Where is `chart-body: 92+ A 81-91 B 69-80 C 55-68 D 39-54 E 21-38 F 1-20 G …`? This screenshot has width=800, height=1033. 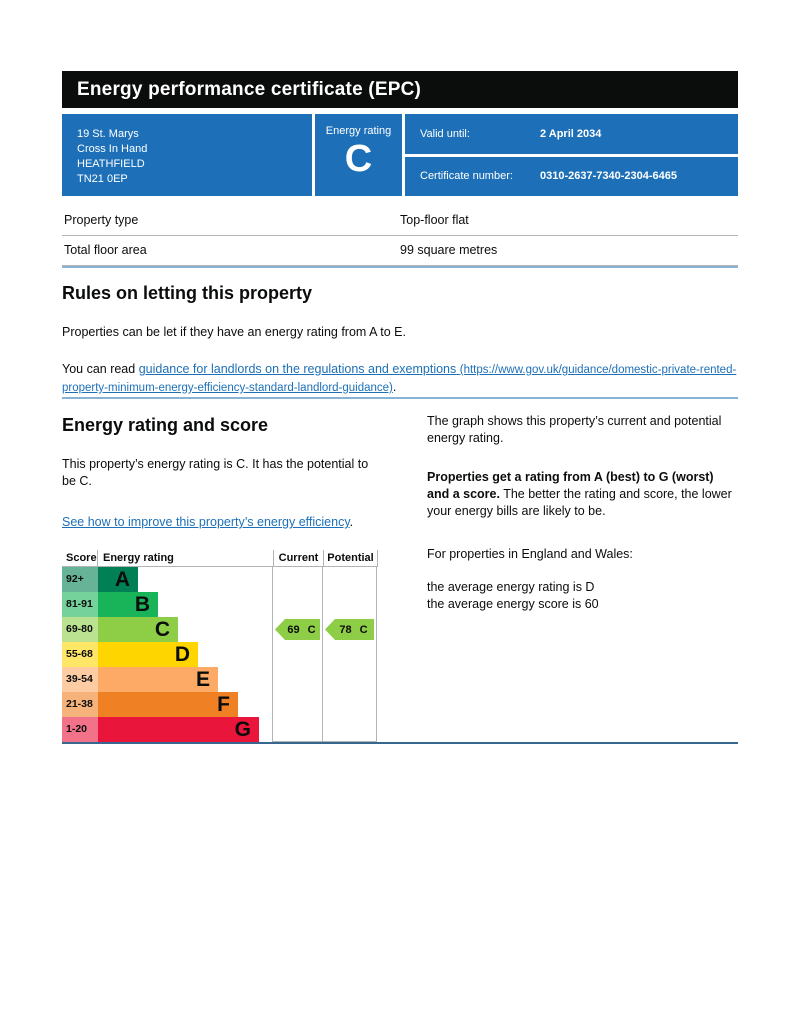
chart-body: 92+ A 81-91 B 69-80 C 55-68 D 39-54 E 21-38 F 1-20 G … is located at coordinates (220, 654).